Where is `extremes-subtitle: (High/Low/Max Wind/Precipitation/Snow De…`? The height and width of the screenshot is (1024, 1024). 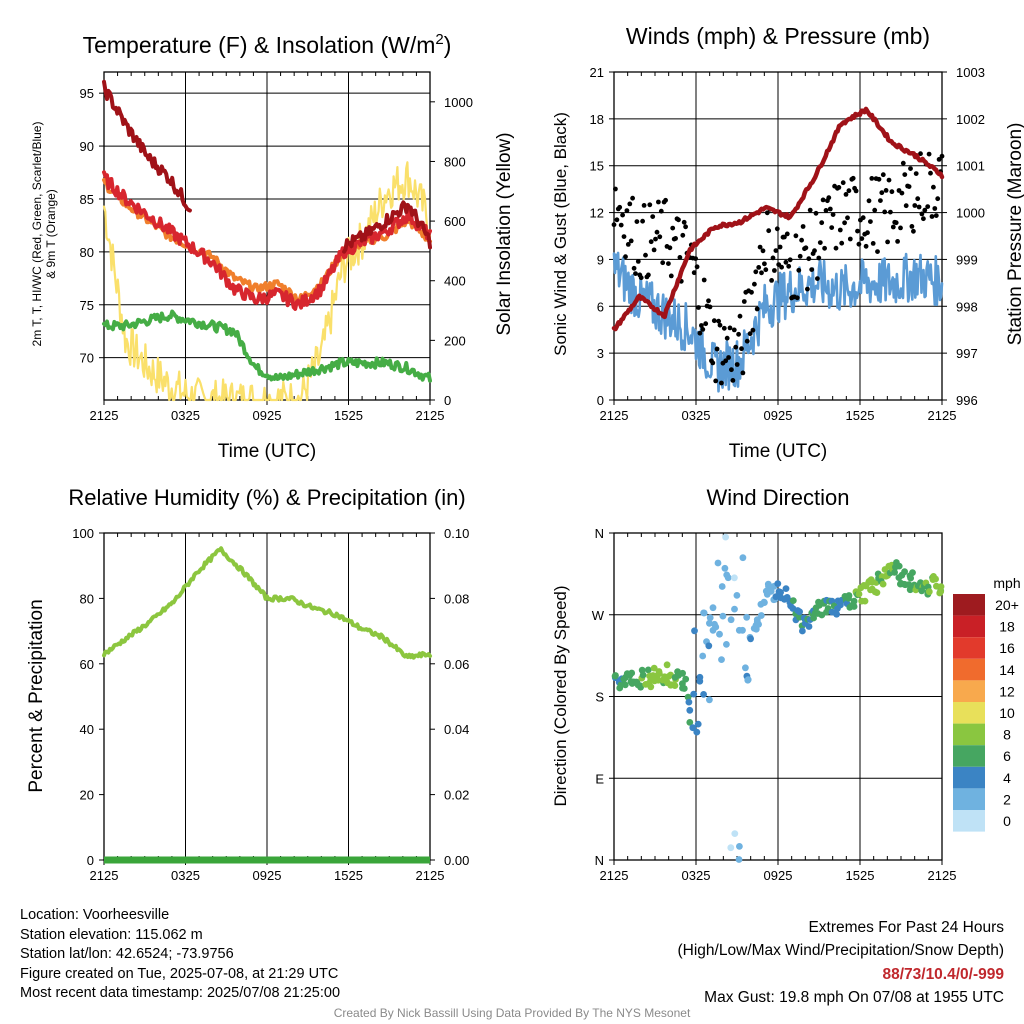 extremes-subtitle: (High/Low/Max Wind/Precipitation/Snow De… is located at coordinates (841, 951).